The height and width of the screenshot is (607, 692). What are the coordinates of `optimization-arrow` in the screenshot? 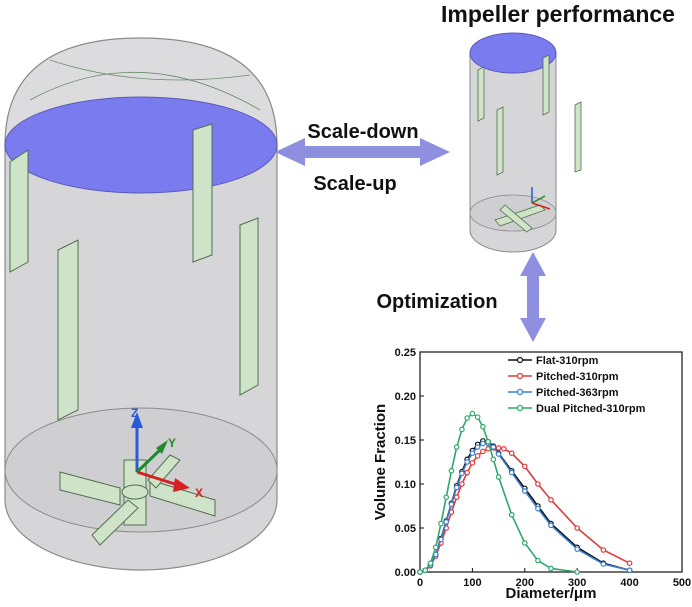 It's located at (533, 297).